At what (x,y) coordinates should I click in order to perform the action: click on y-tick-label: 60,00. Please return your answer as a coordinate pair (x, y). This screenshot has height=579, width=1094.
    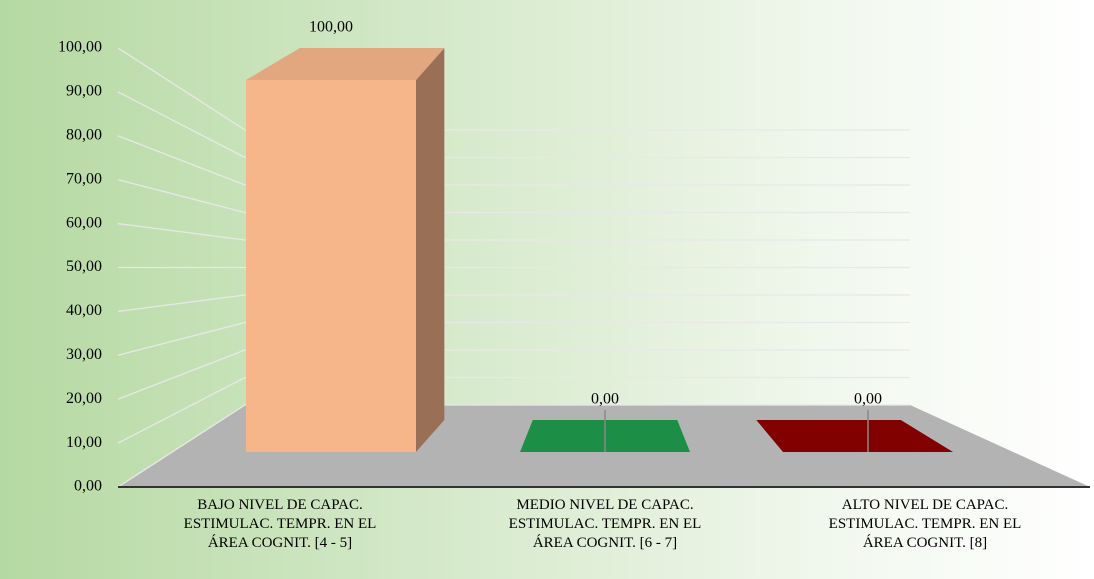
    Looking at the image, I should click on (84, 222).